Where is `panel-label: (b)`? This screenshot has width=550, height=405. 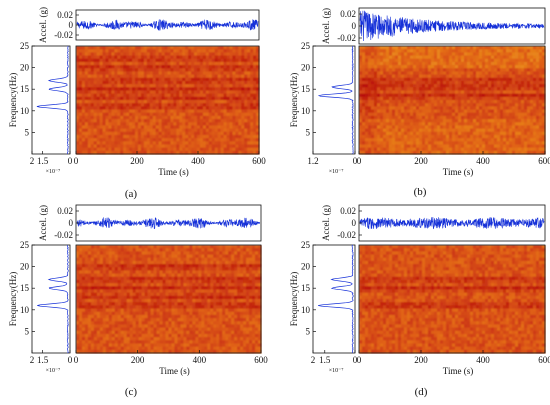 panel-label: (b) is located at coordinates (420, 192).